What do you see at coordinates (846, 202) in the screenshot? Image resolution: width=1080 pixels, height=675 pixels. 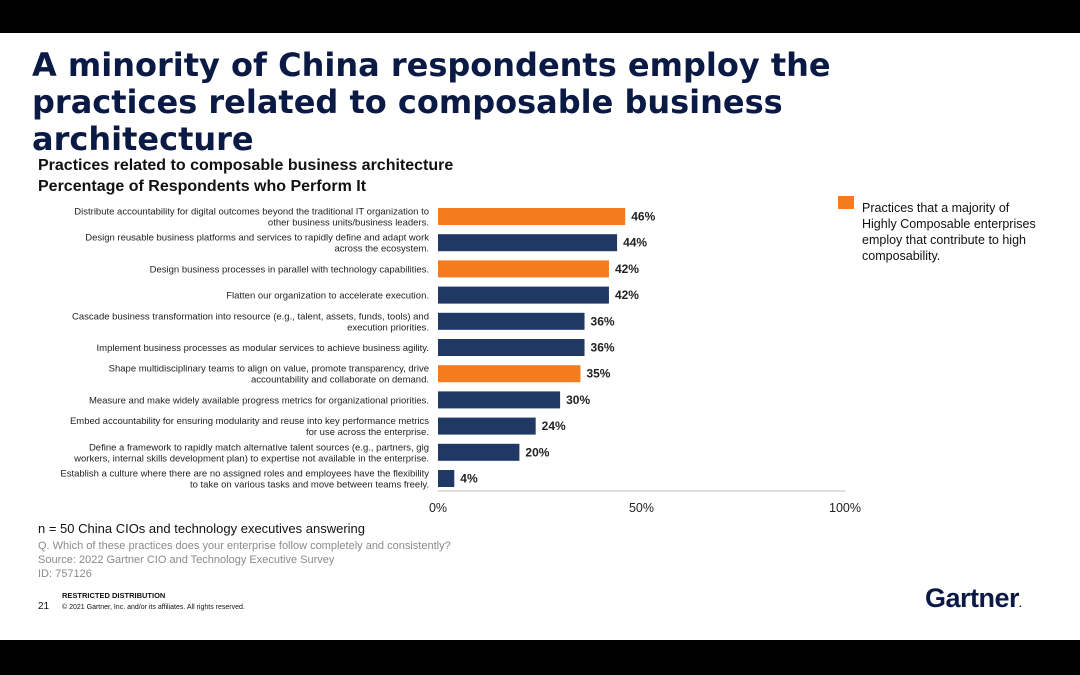 I see `legend-swatch` at bounding box center [846, 202].